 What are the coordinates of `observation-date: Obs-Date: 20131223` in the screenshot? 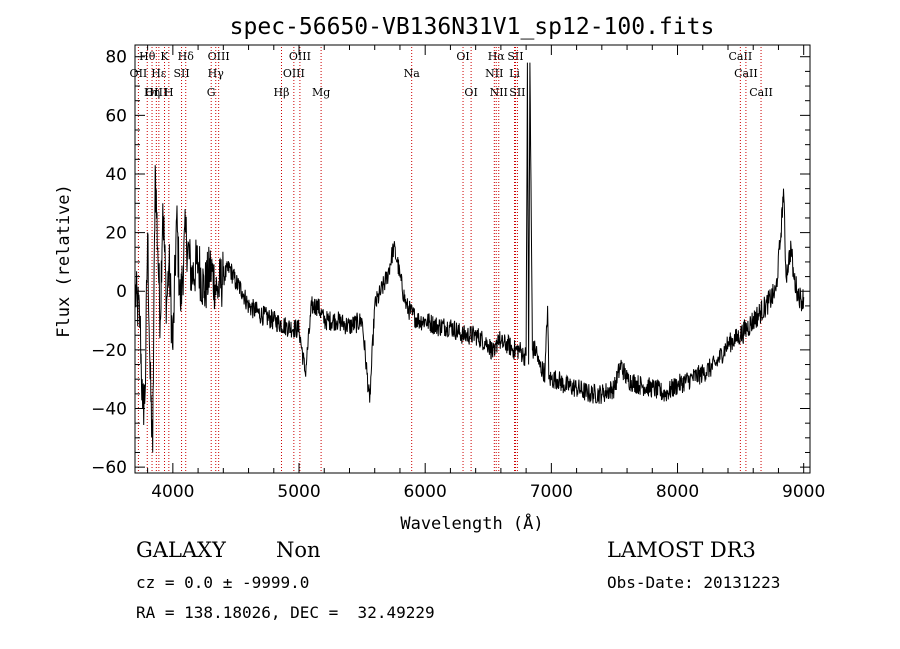 It's located at (694, 582).